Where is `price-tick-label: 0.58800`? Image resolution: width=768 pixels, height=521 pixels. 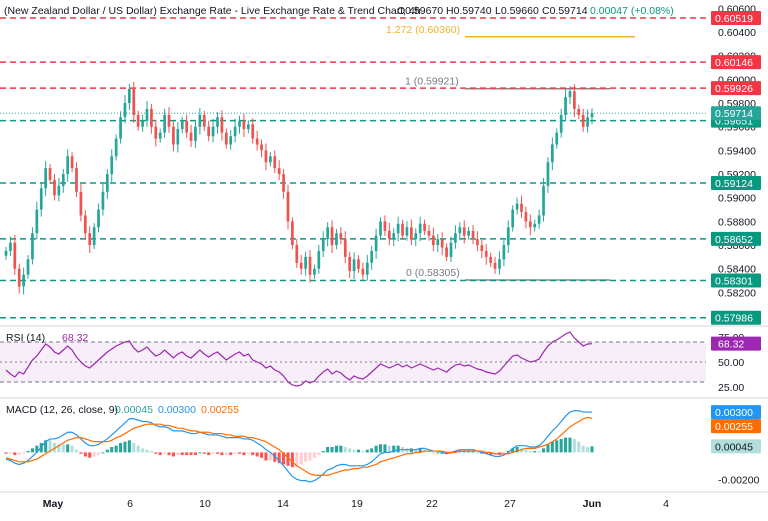
price-tick-label: 0.58800 is located at coordinates (737, 222).